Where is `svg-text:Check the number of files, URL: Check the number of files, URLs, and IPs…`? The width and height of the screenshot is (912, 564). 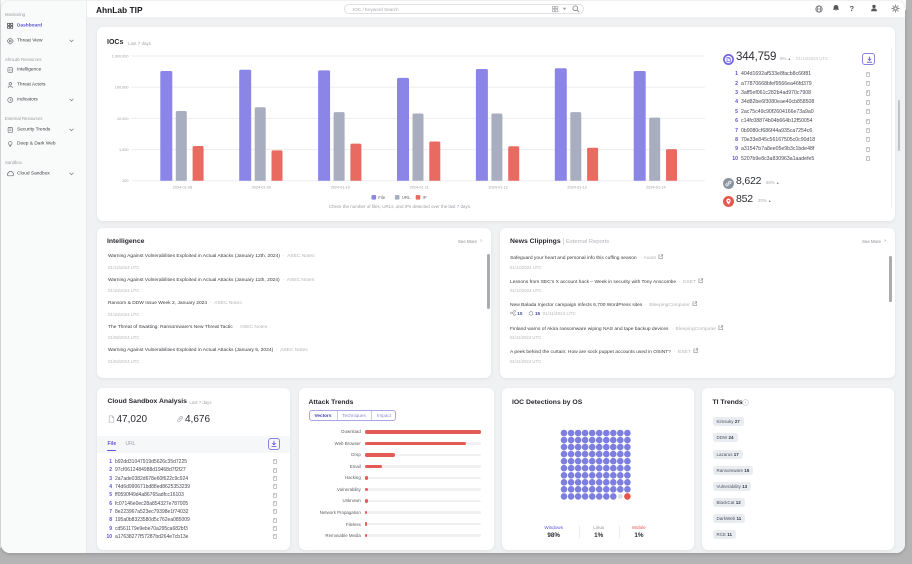
svg-text:Check the number of files, URL: Check the number of files, URLs, and IPs… is located at coordinates (400, 206).